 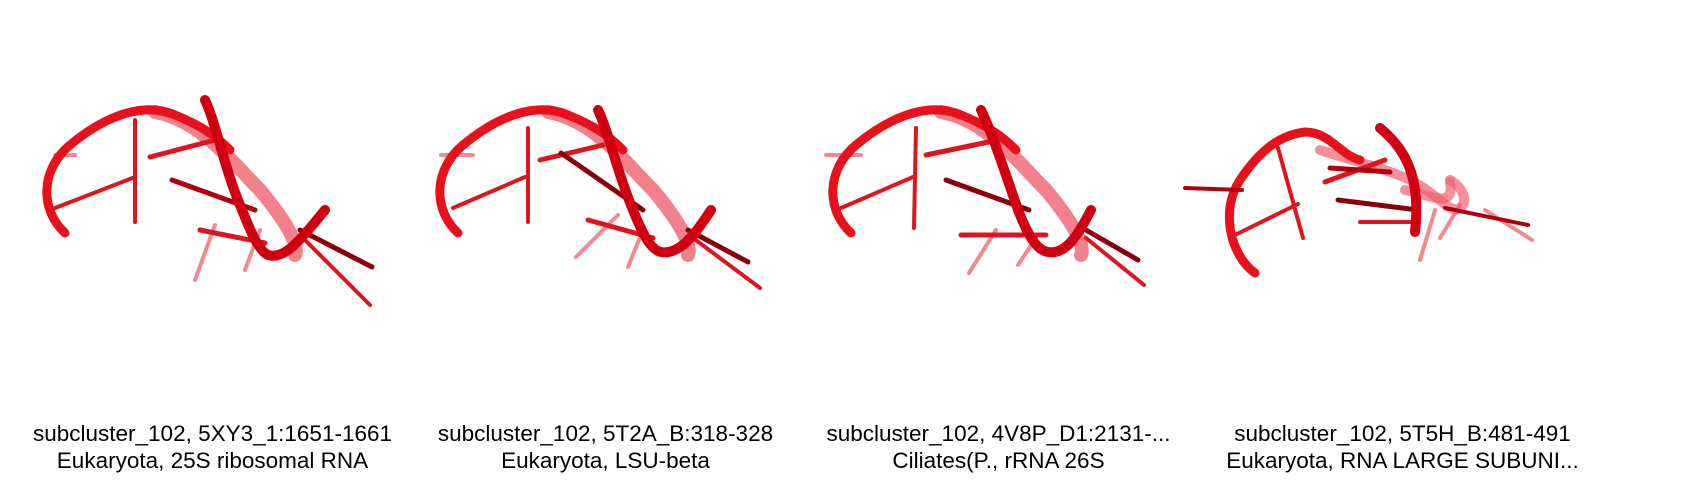 What do you see at coordinates (1402, 433) in the screenshot?
I see `panel-title-4: subcluster_102, 5T5H_B:481-491` at bounding box center [1402, 433].